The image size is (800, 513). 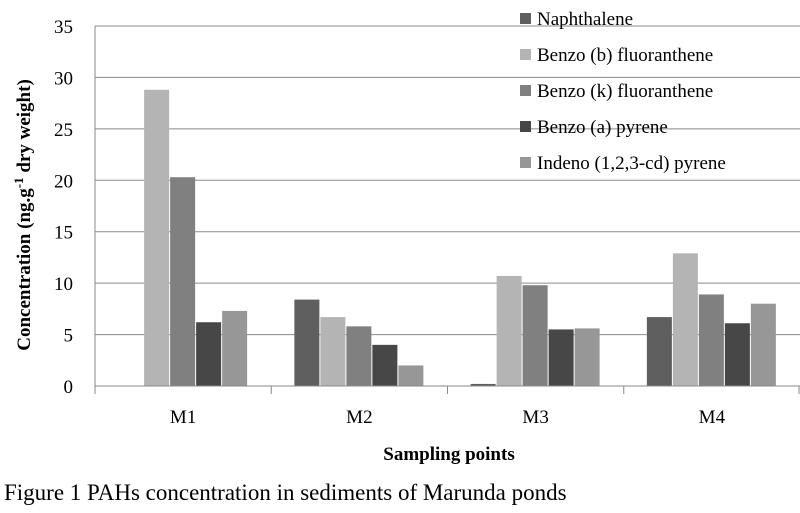 I want to click on y-axis-title-unit: dry weight), so click(x=24, y=128).